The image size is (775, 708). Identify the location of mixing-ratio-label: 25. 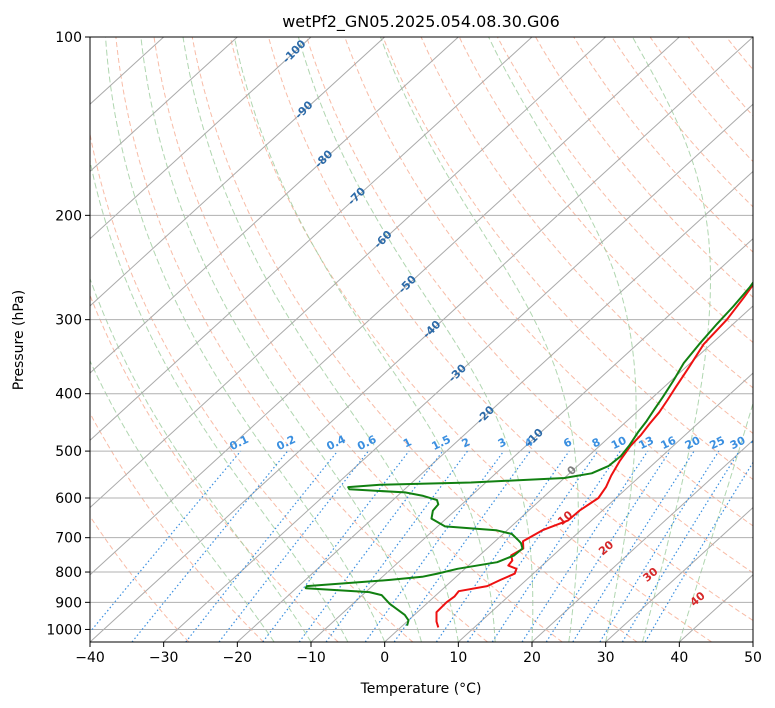
(717, 443).